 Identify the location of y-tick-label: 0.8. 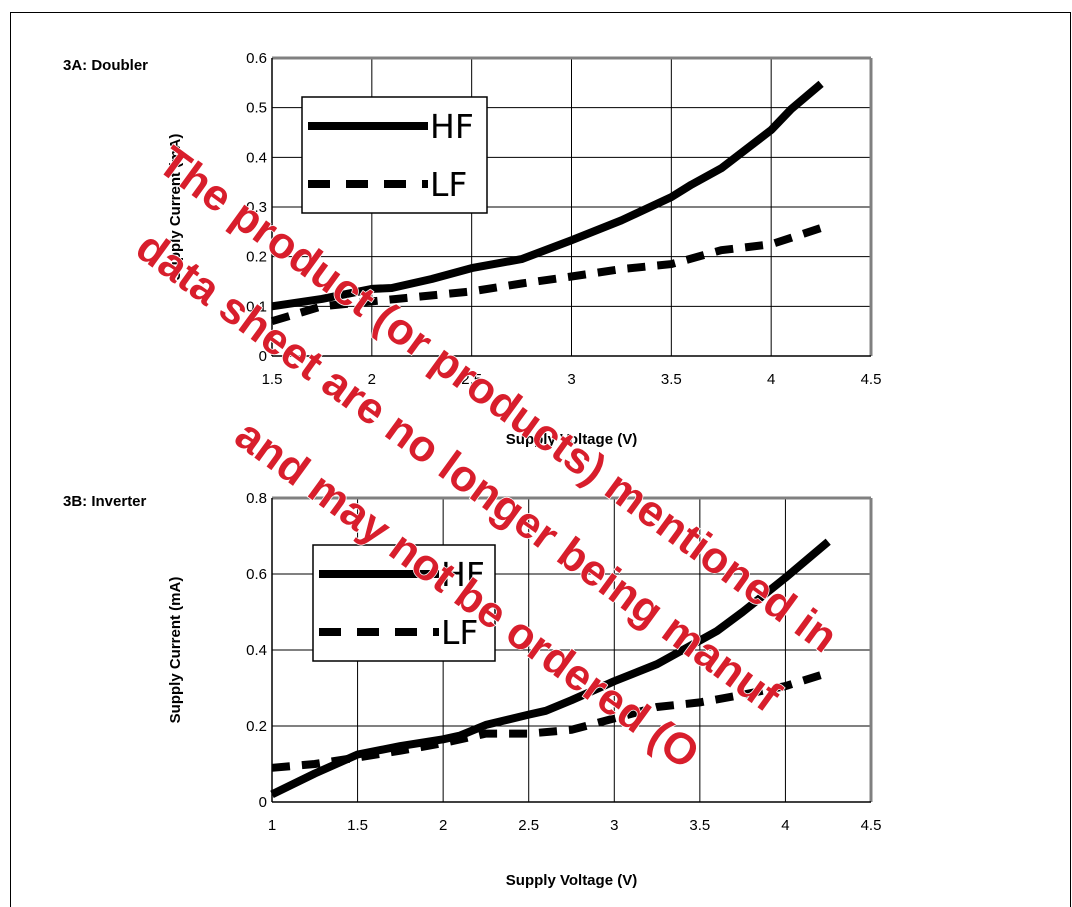
(256, 498).